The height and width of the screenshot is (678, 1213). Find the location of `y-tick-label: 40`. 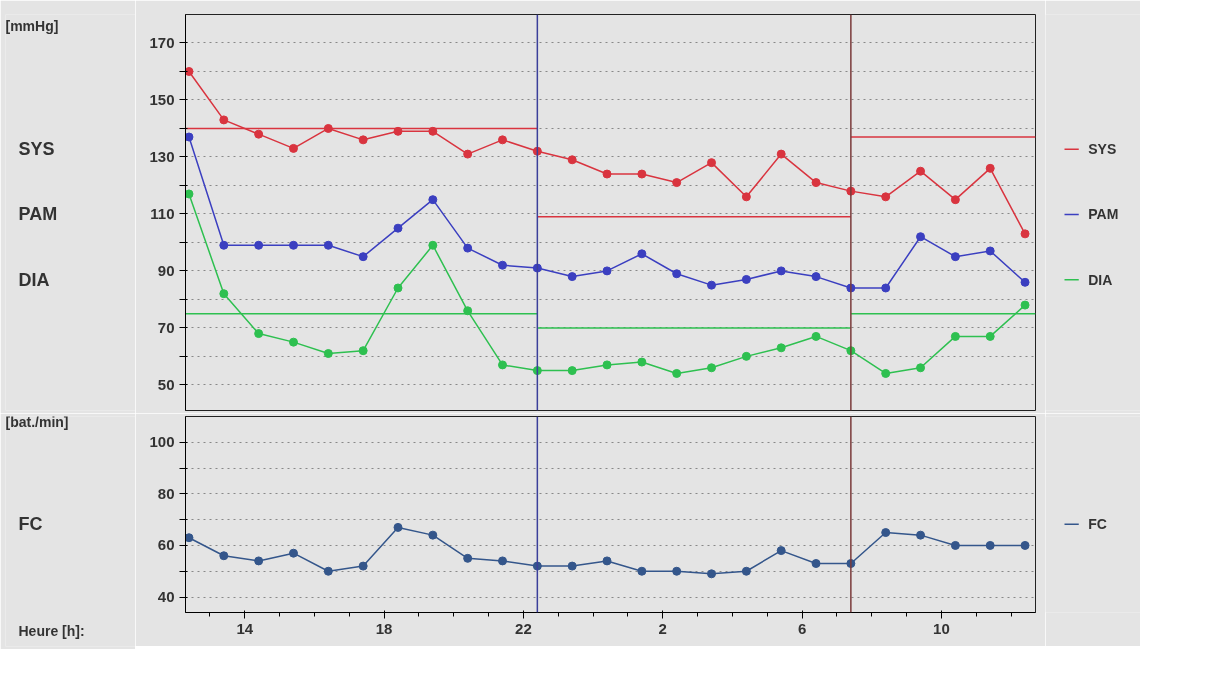

y-tick-label: 40 is located at coordinates (166, 597).